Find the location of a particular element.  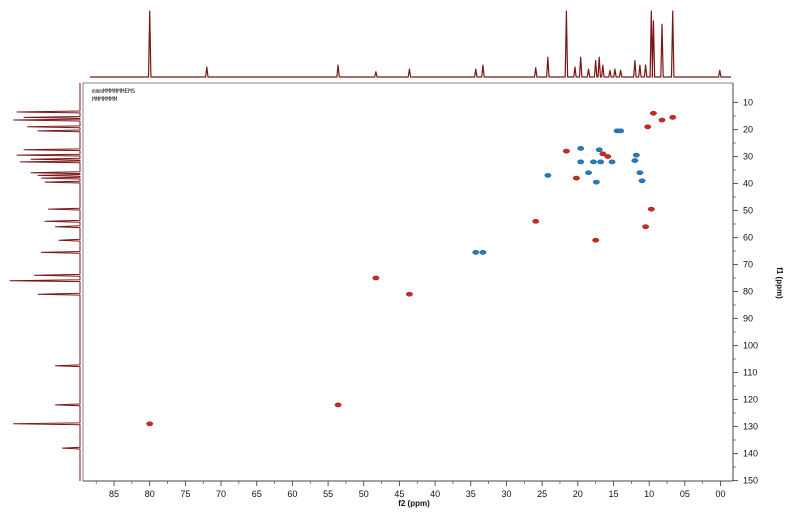

y-tick-label: 20 is located at coordinates (748, 130).